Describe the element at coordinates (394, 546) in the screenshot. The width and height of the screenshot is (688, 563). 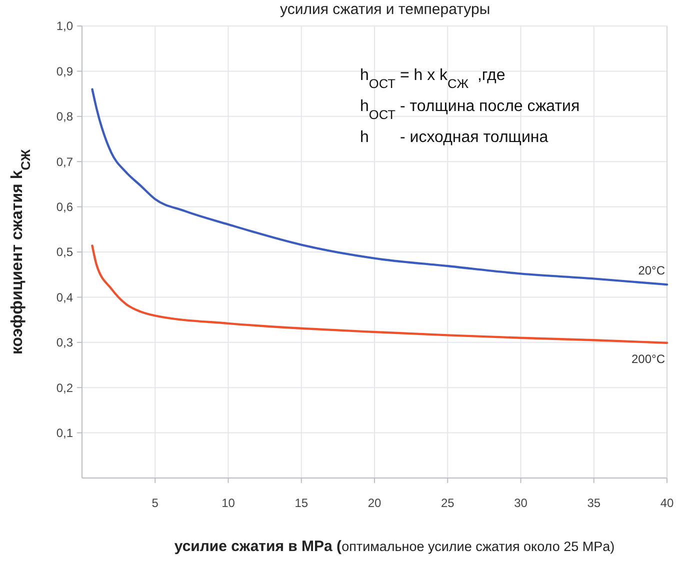
I see `x-axis-title: усилие сжатия в MPa (оптимальное усилие сжатия около 25 MPa)` at that location.